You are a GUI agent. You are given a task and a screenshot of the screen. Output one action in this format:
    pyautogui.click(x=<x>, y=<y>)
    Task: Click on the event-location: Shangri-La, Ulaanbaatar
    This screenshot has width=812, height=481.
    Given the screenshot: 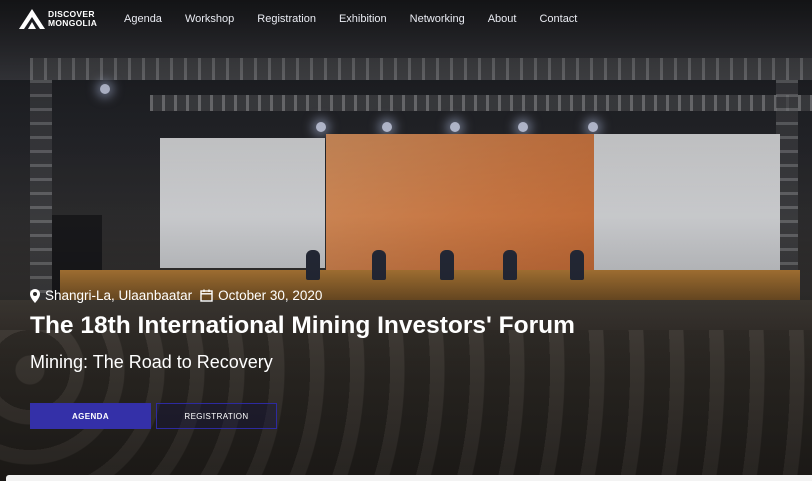 What is the action you would take?
    pyautogui.click(x=119, y=295)
    